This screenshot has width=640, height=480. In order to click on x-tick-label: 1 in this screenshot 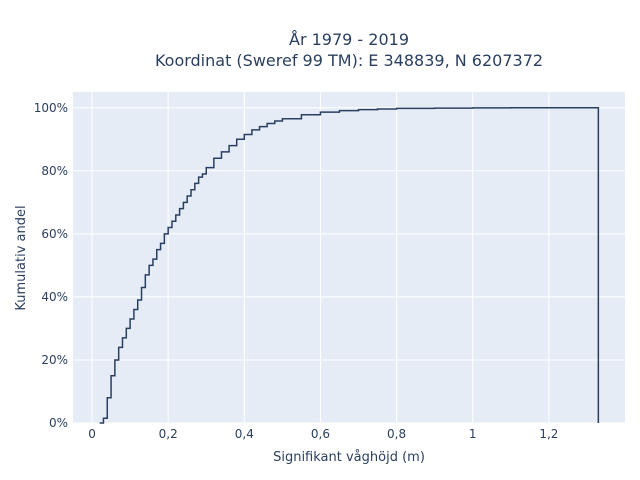, I will do `click(473, 434)`.